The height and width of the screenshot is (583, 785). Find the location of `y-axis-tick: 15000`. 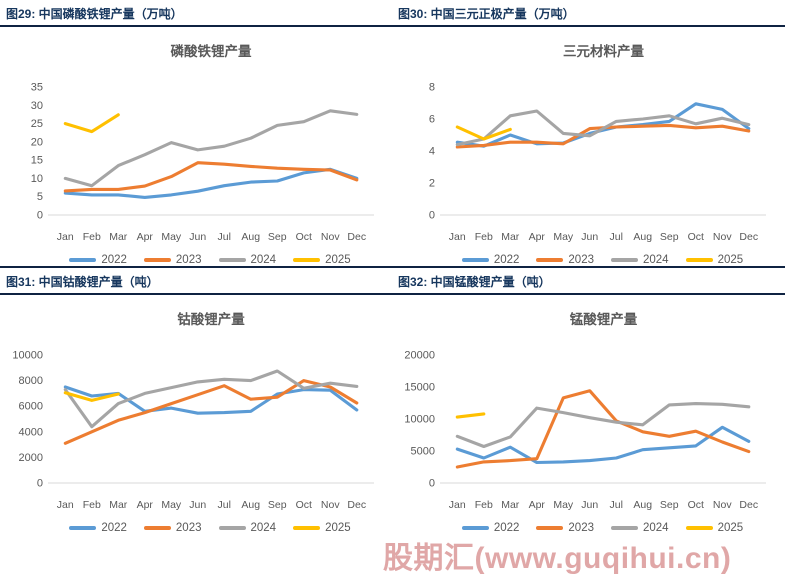

y-axis-tick: 15000 is located at coordinates (419, 388).